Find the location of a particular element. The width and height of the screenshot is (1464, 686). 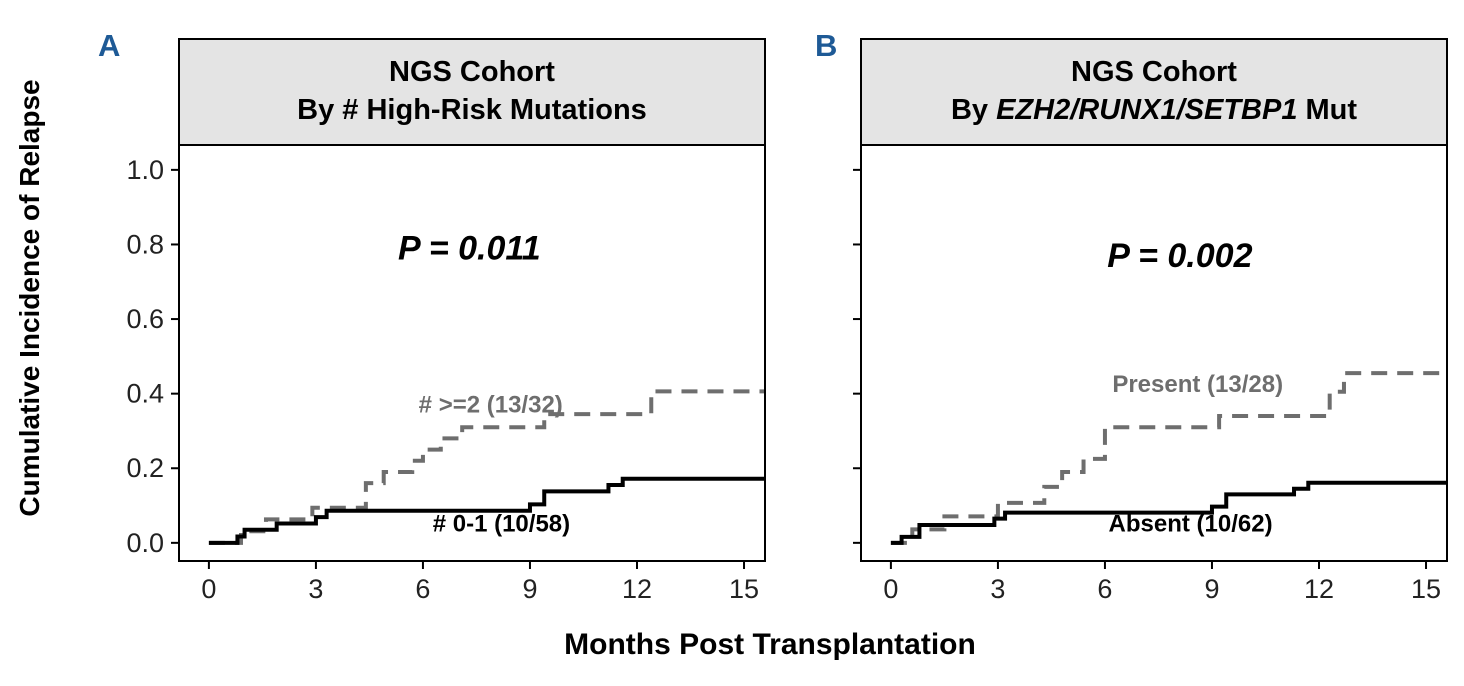

svg-text: 0.6 is located at coordinates (145, 319).